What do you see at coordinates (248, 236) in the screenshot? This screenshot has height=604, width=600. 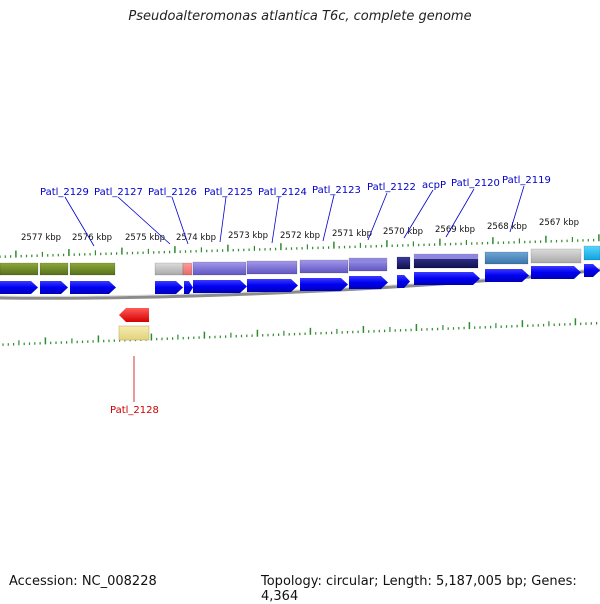 I see `scale-label: 2573 kbp` at bounding box center [248, 236].